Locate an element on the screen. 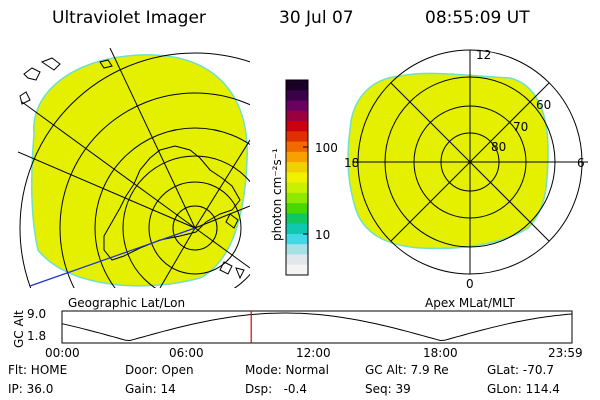  right-aurora-fill is located at coordinates (448, 161).